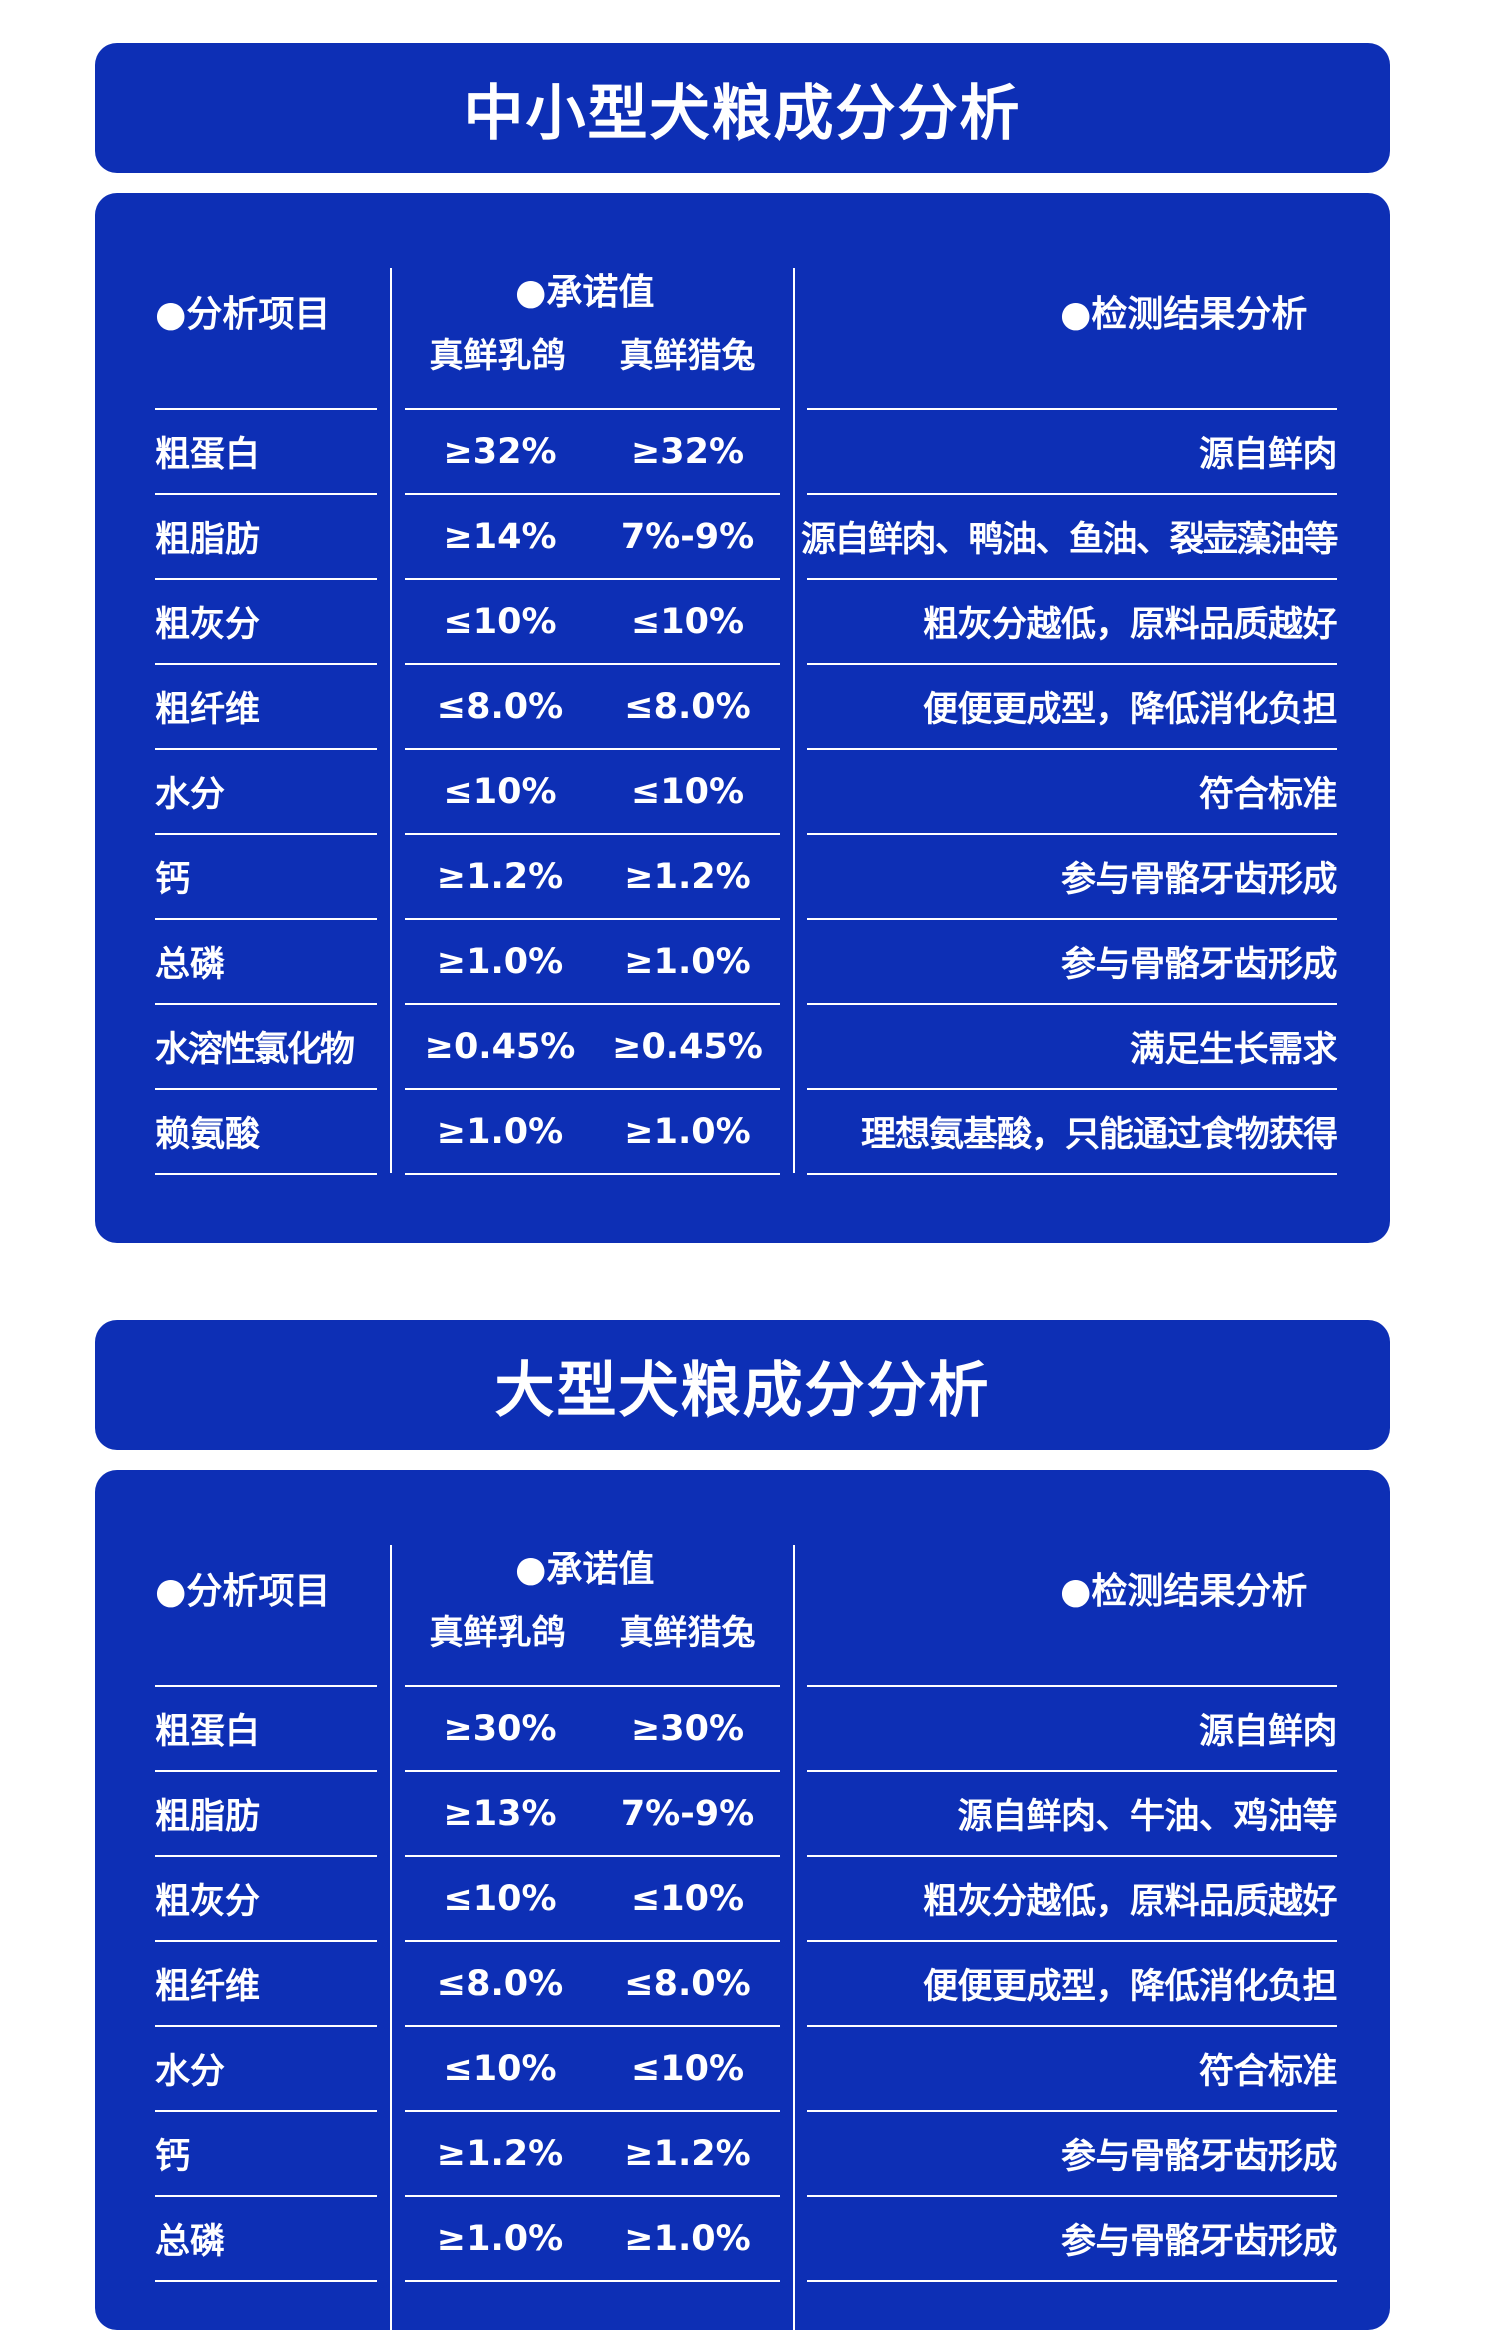 This screenshot has width=1500, height=2330. Describe the element at coordinates (266, 1130) in the screenshot. I see `cell-item: 赖氨酸` at that location.